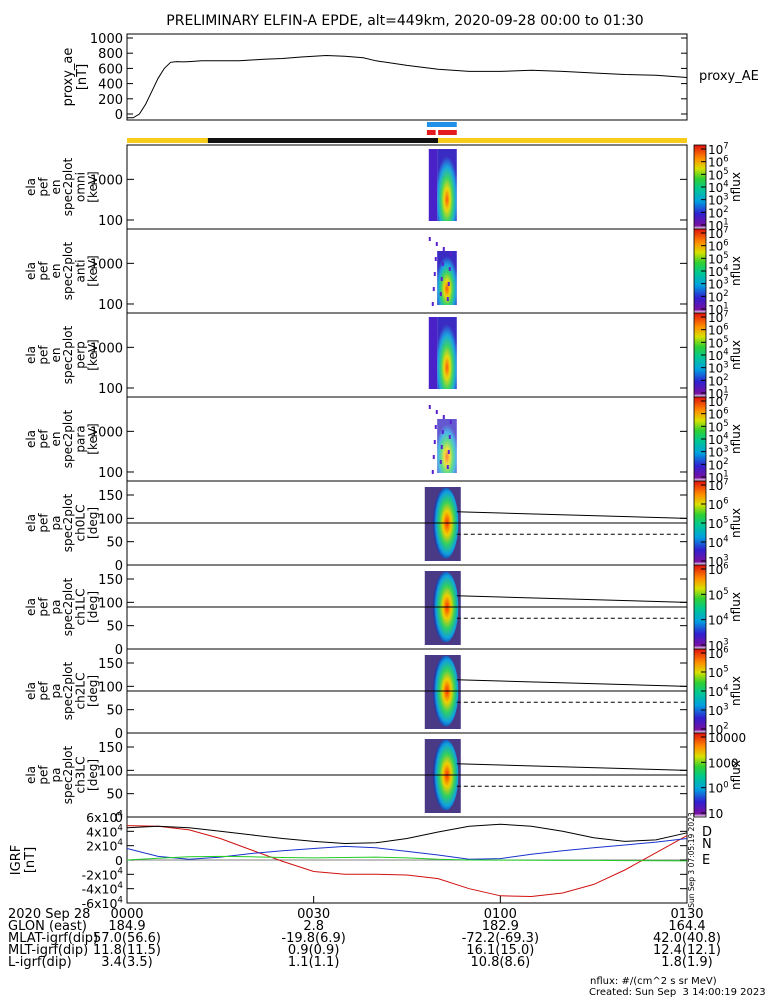  I want to click on panel-ylabel: elapefpaspec2plotch2LC[deg], so click(62, 690).